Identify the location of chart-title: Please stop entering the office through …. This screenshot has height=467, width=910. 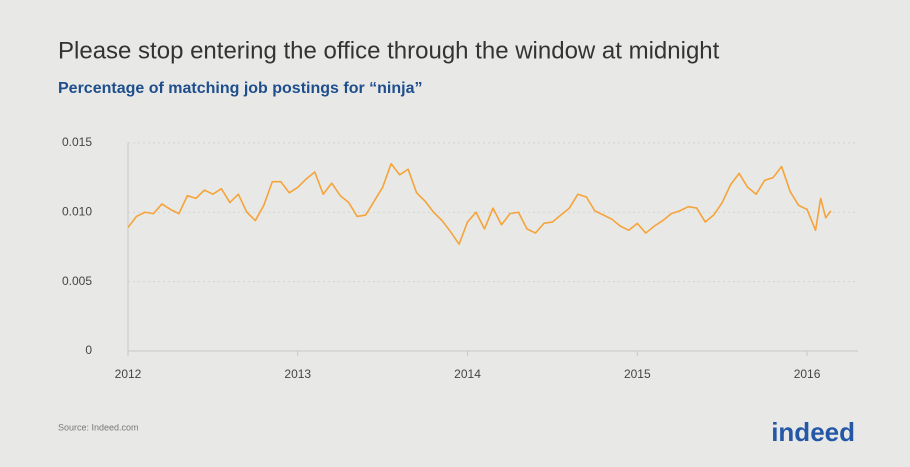
(389, 50).